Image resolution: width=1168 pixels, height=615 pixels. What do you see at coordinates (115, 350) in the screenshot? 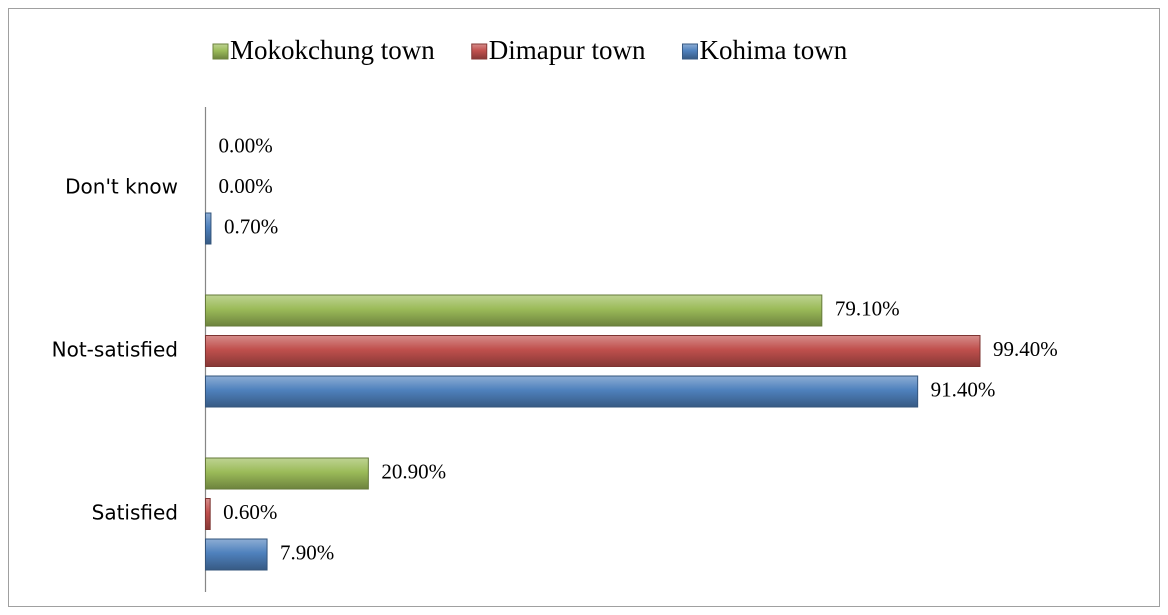
I see `category-label: Not-satisfied` at bounding box center [115, 350].